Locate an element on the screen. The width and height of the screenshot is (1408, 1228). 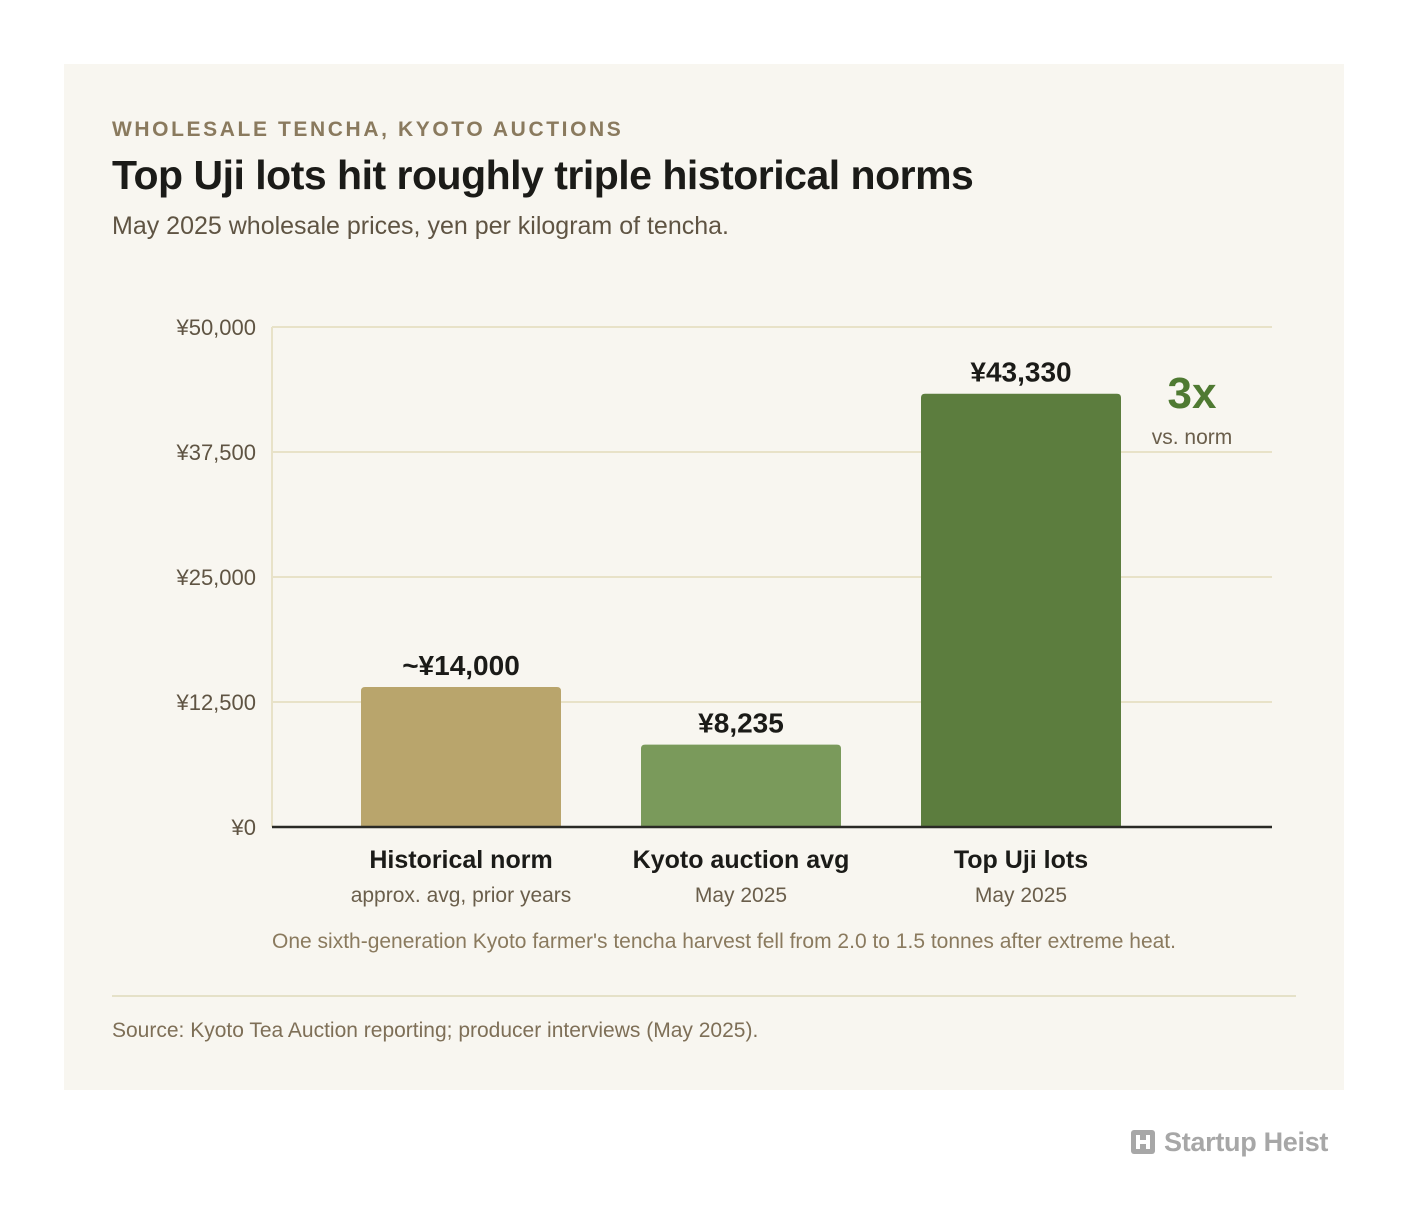
y-tick-label: ¥12,500 is located at coordinates (215, 702).